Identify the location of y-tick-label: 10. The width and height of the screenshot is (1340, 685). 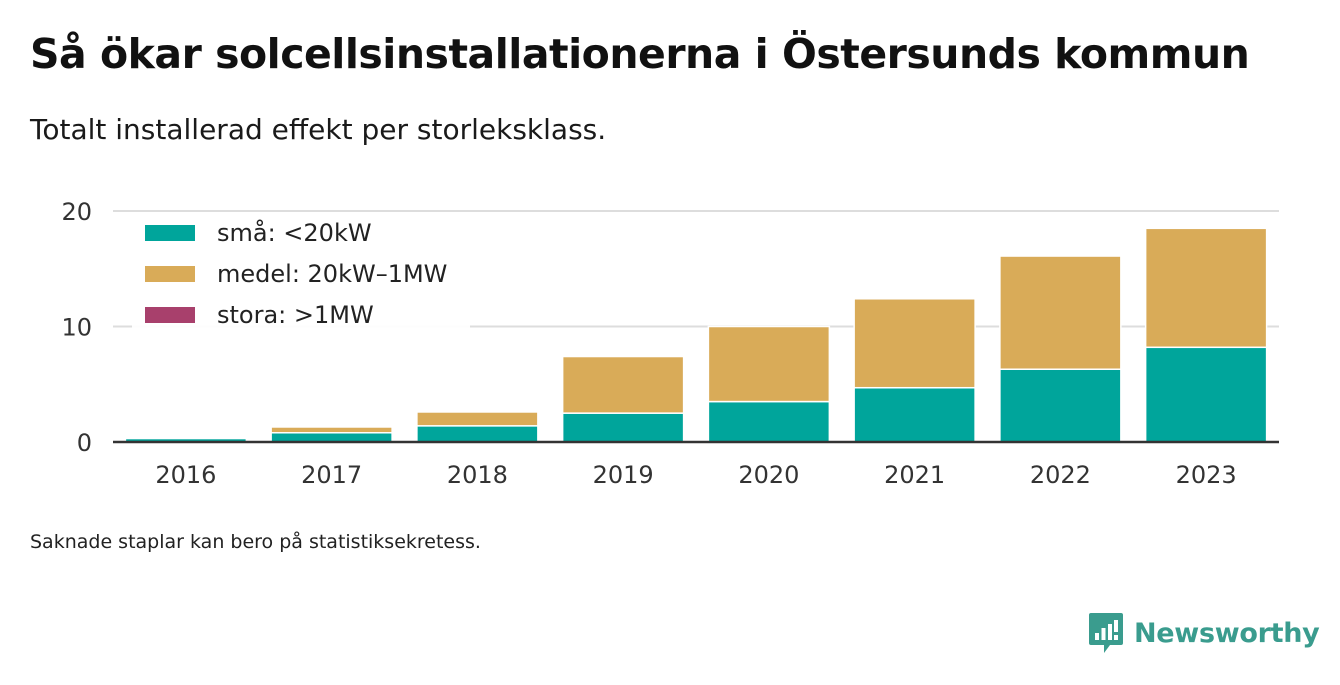
(76, 328).